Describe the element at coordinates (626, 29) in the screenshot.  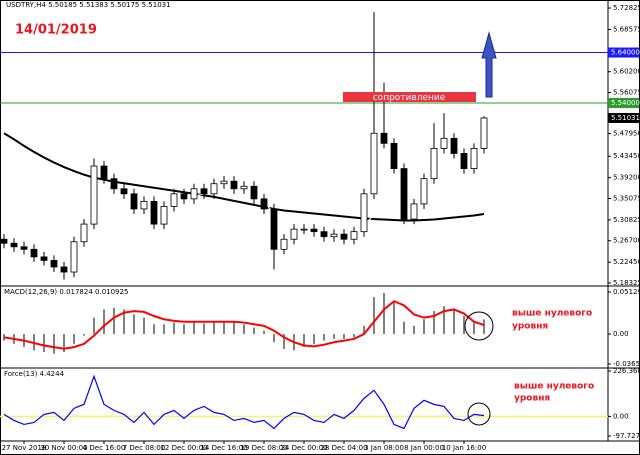
I see `y-tick-label: 5.68575` at that location.